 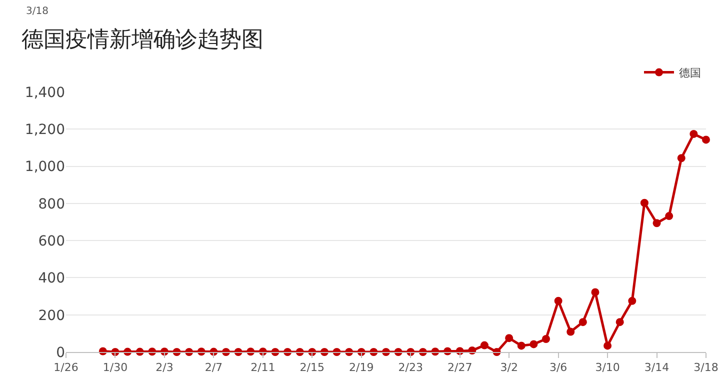 I want to click on x-tick-label: 1/30, so click(x=115, y=367).